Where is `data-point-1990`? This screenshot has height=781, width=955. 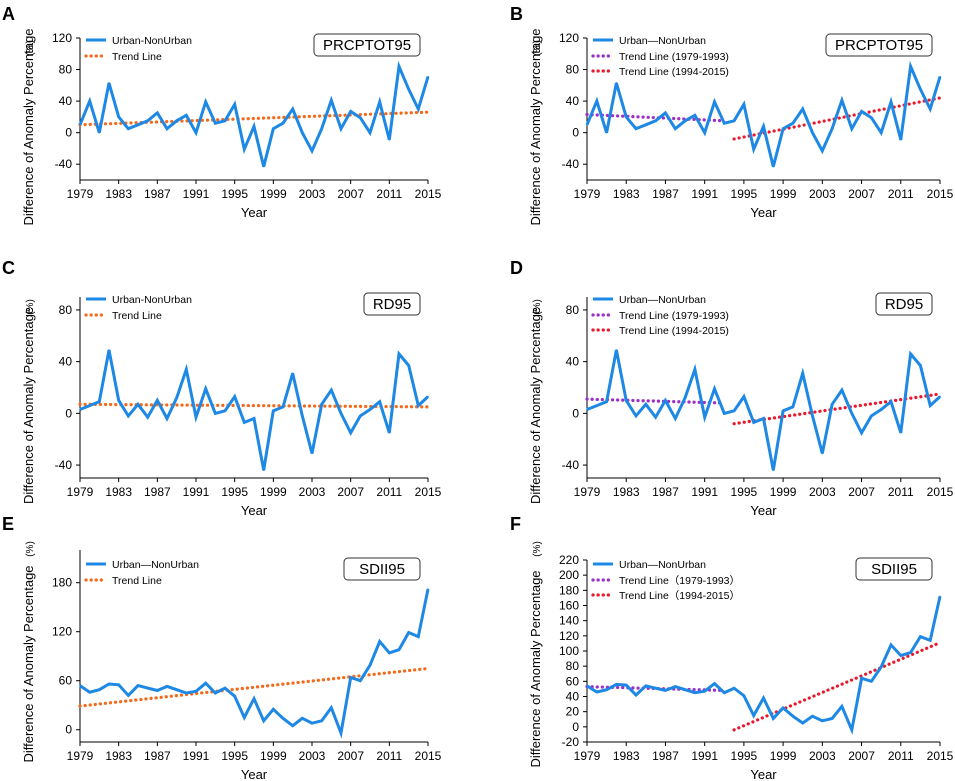
data-point-1990 is located at coordinates (186, 115).